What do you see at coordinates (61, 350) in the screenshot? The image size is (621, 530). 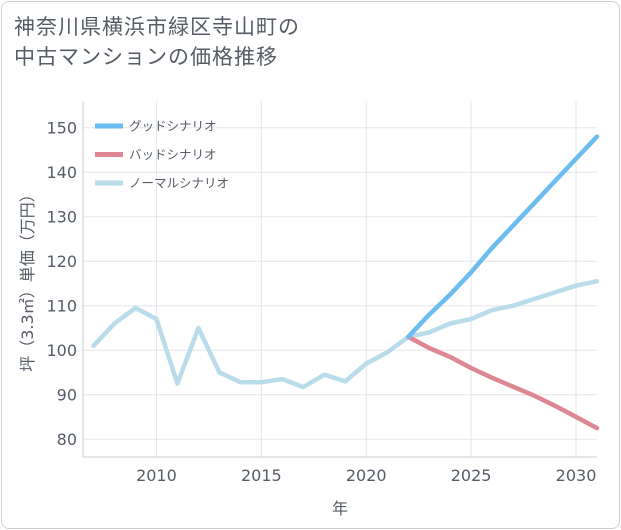 I see `y-tick-label-100: 100` at bounding box center [61, 350].